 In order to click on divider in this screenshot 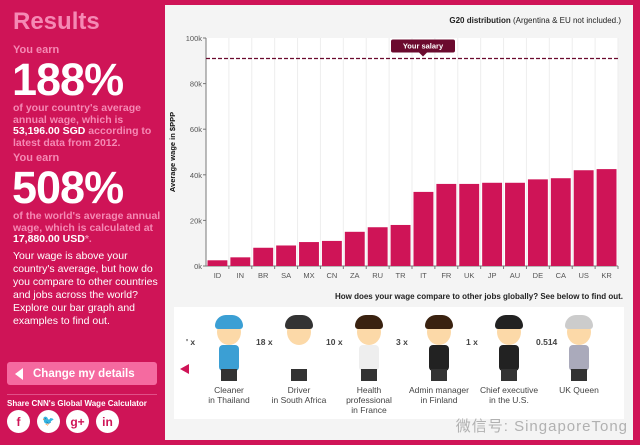, I will do `click(82, 394)`.